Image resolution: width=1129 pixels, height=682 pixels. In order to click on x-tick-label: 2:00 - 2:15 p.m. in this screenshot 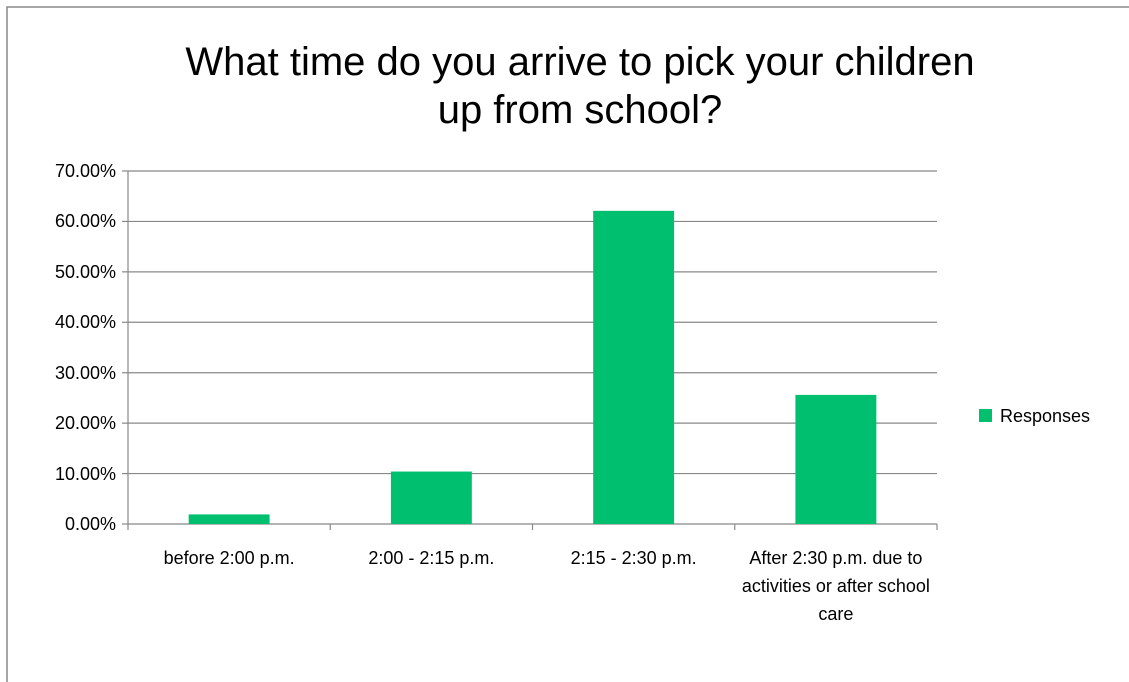, I will do `click(431, 558)`.